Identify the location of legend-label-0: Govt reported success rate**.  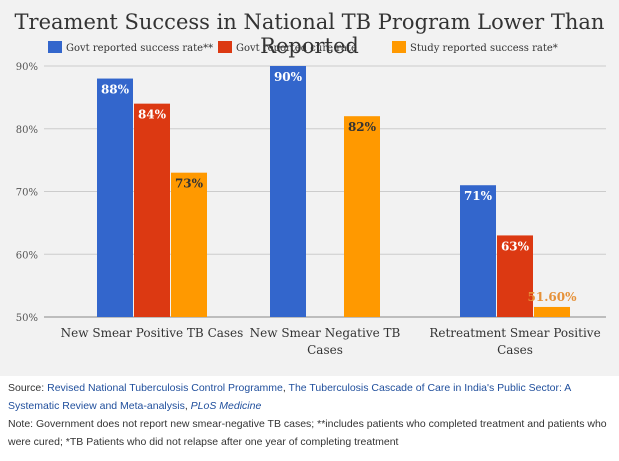
(139, 48).